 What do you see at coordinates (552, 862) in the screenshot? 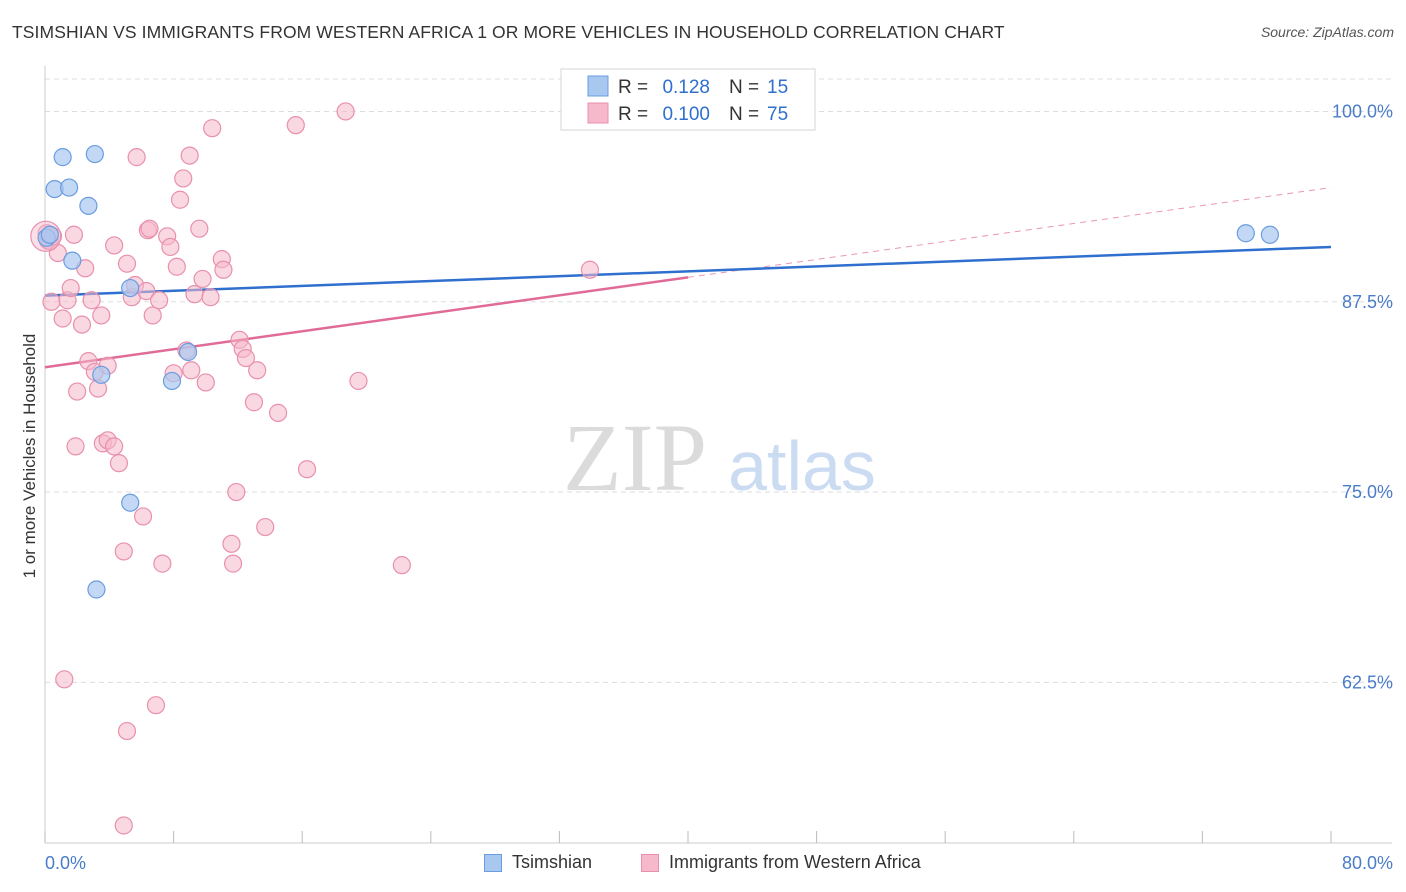
I see `legend-label-tsimshian: Tsimshian` at bounding box center [552, 862].